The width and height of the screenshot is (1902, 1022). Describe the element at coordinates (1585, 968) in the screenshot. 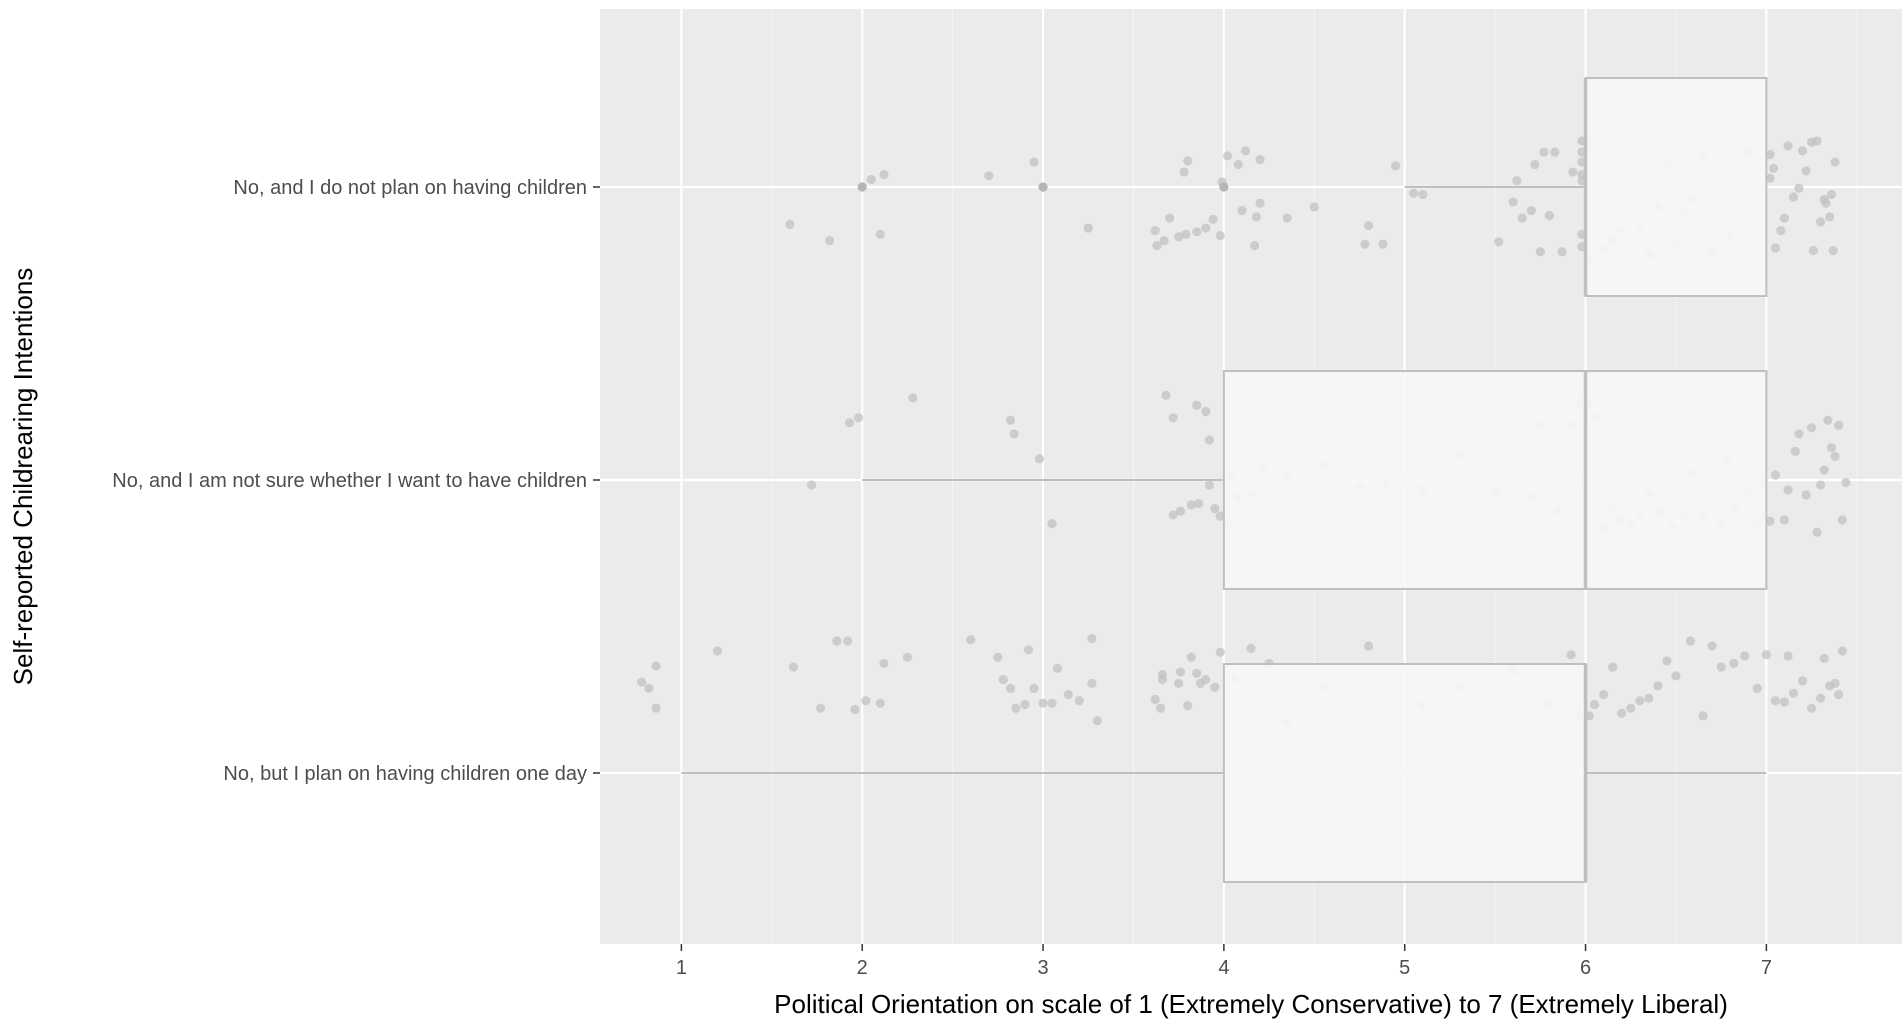

I see `x-tick-label: 6` at that location.